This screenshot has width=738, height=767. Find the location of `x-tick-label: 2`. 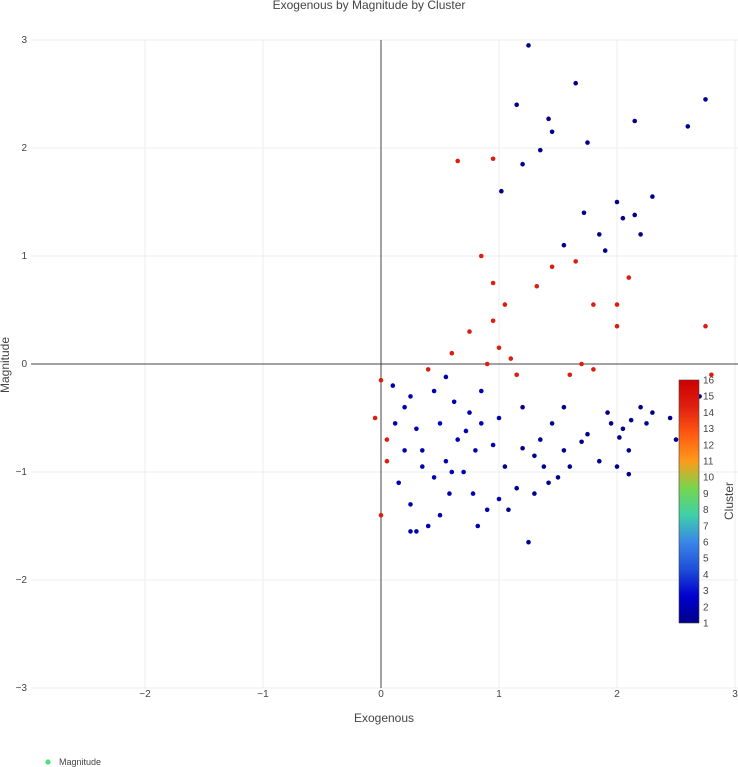

x-tick-label: 2 is located at coordinates (617, 694).